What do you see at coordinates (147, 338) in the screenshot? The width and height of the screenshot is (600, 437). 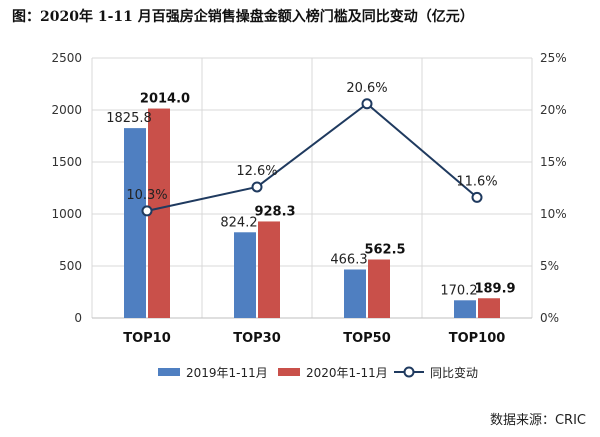 I see `x-tick-label: TOP10` at bounding box center [147, 338].